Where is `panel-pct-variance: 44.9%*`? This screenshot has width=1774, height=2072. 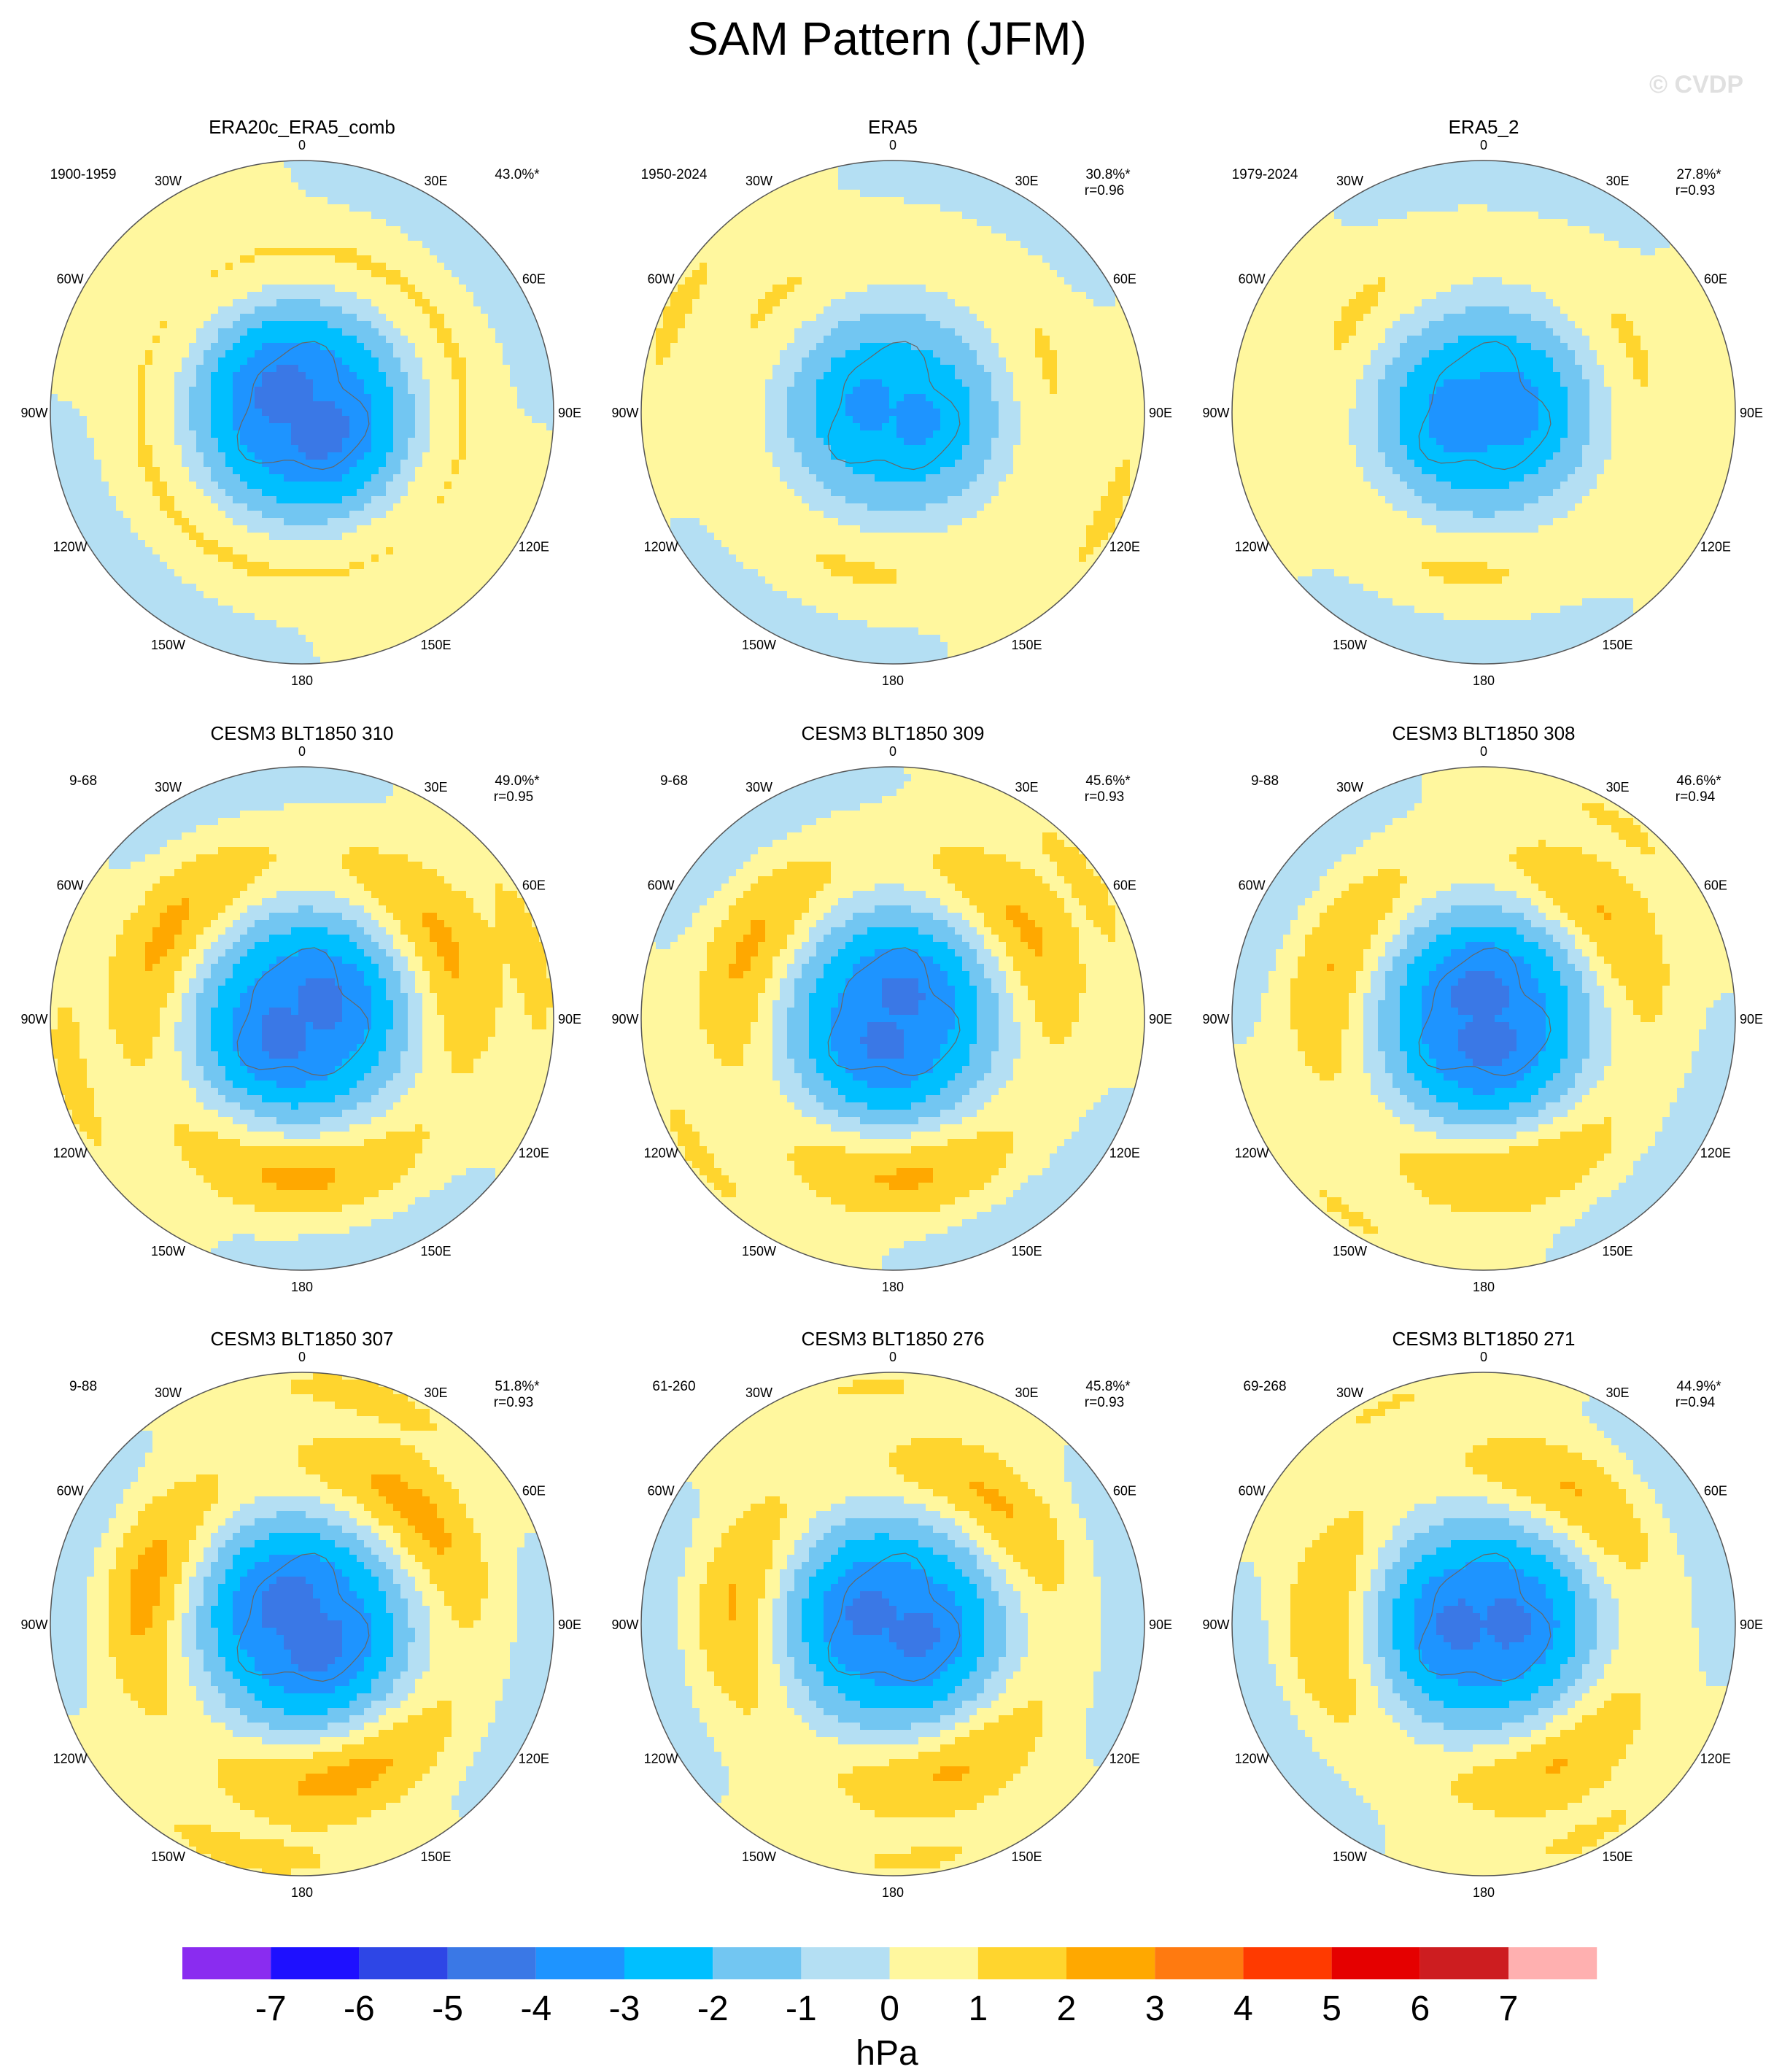
panel-pct-variance: 44.9%* is located at coordinates (1698, 1386).